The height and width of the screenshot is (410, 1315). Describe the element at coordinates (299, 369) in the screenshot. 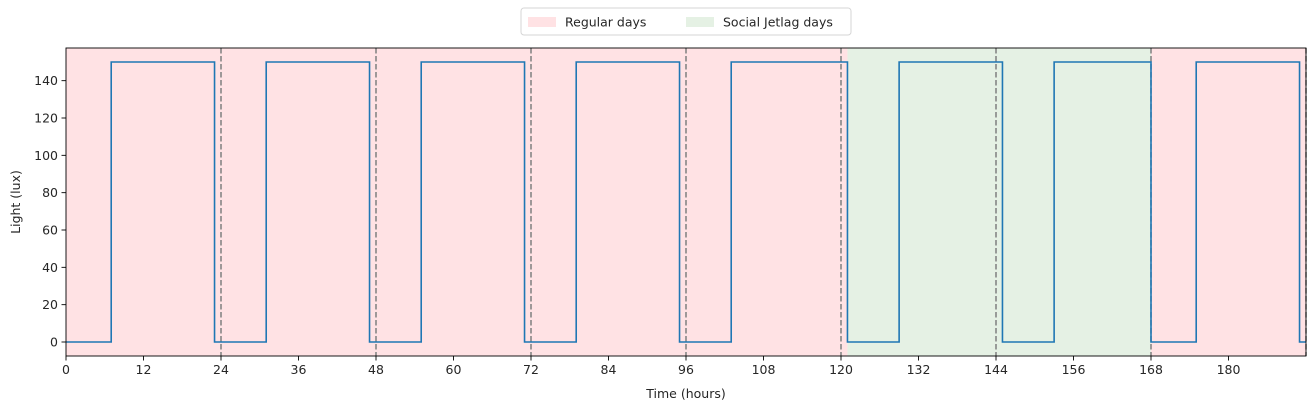

I see `x-tick-label-36: 36` at that location.